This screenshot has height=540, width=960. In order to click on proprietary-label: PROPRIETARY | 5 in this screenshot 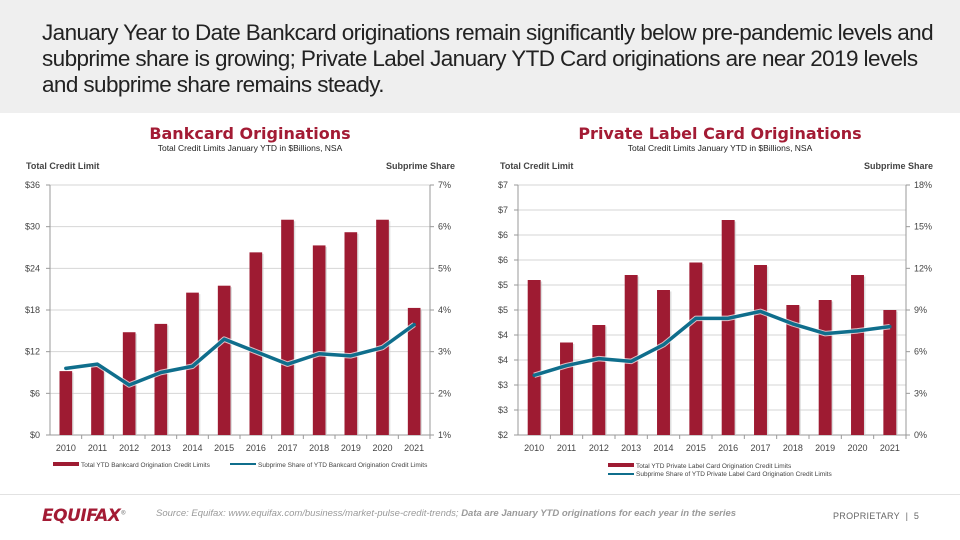, I will do `click(876, 516)`.